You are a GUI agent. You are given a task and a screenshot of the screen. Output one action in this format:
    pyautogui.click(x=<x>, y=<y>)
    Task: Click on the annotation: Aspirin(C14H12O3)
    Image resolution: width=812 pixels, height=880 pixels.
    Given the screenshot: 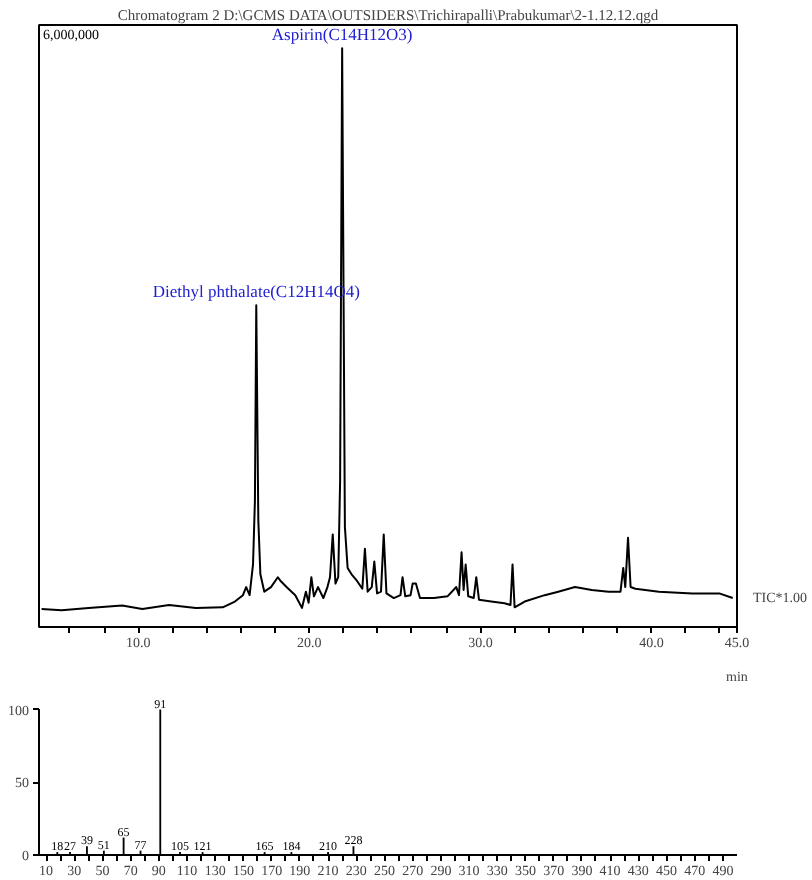 What is the action you would take?
    pyautogui.click(x=342, y=34)
    